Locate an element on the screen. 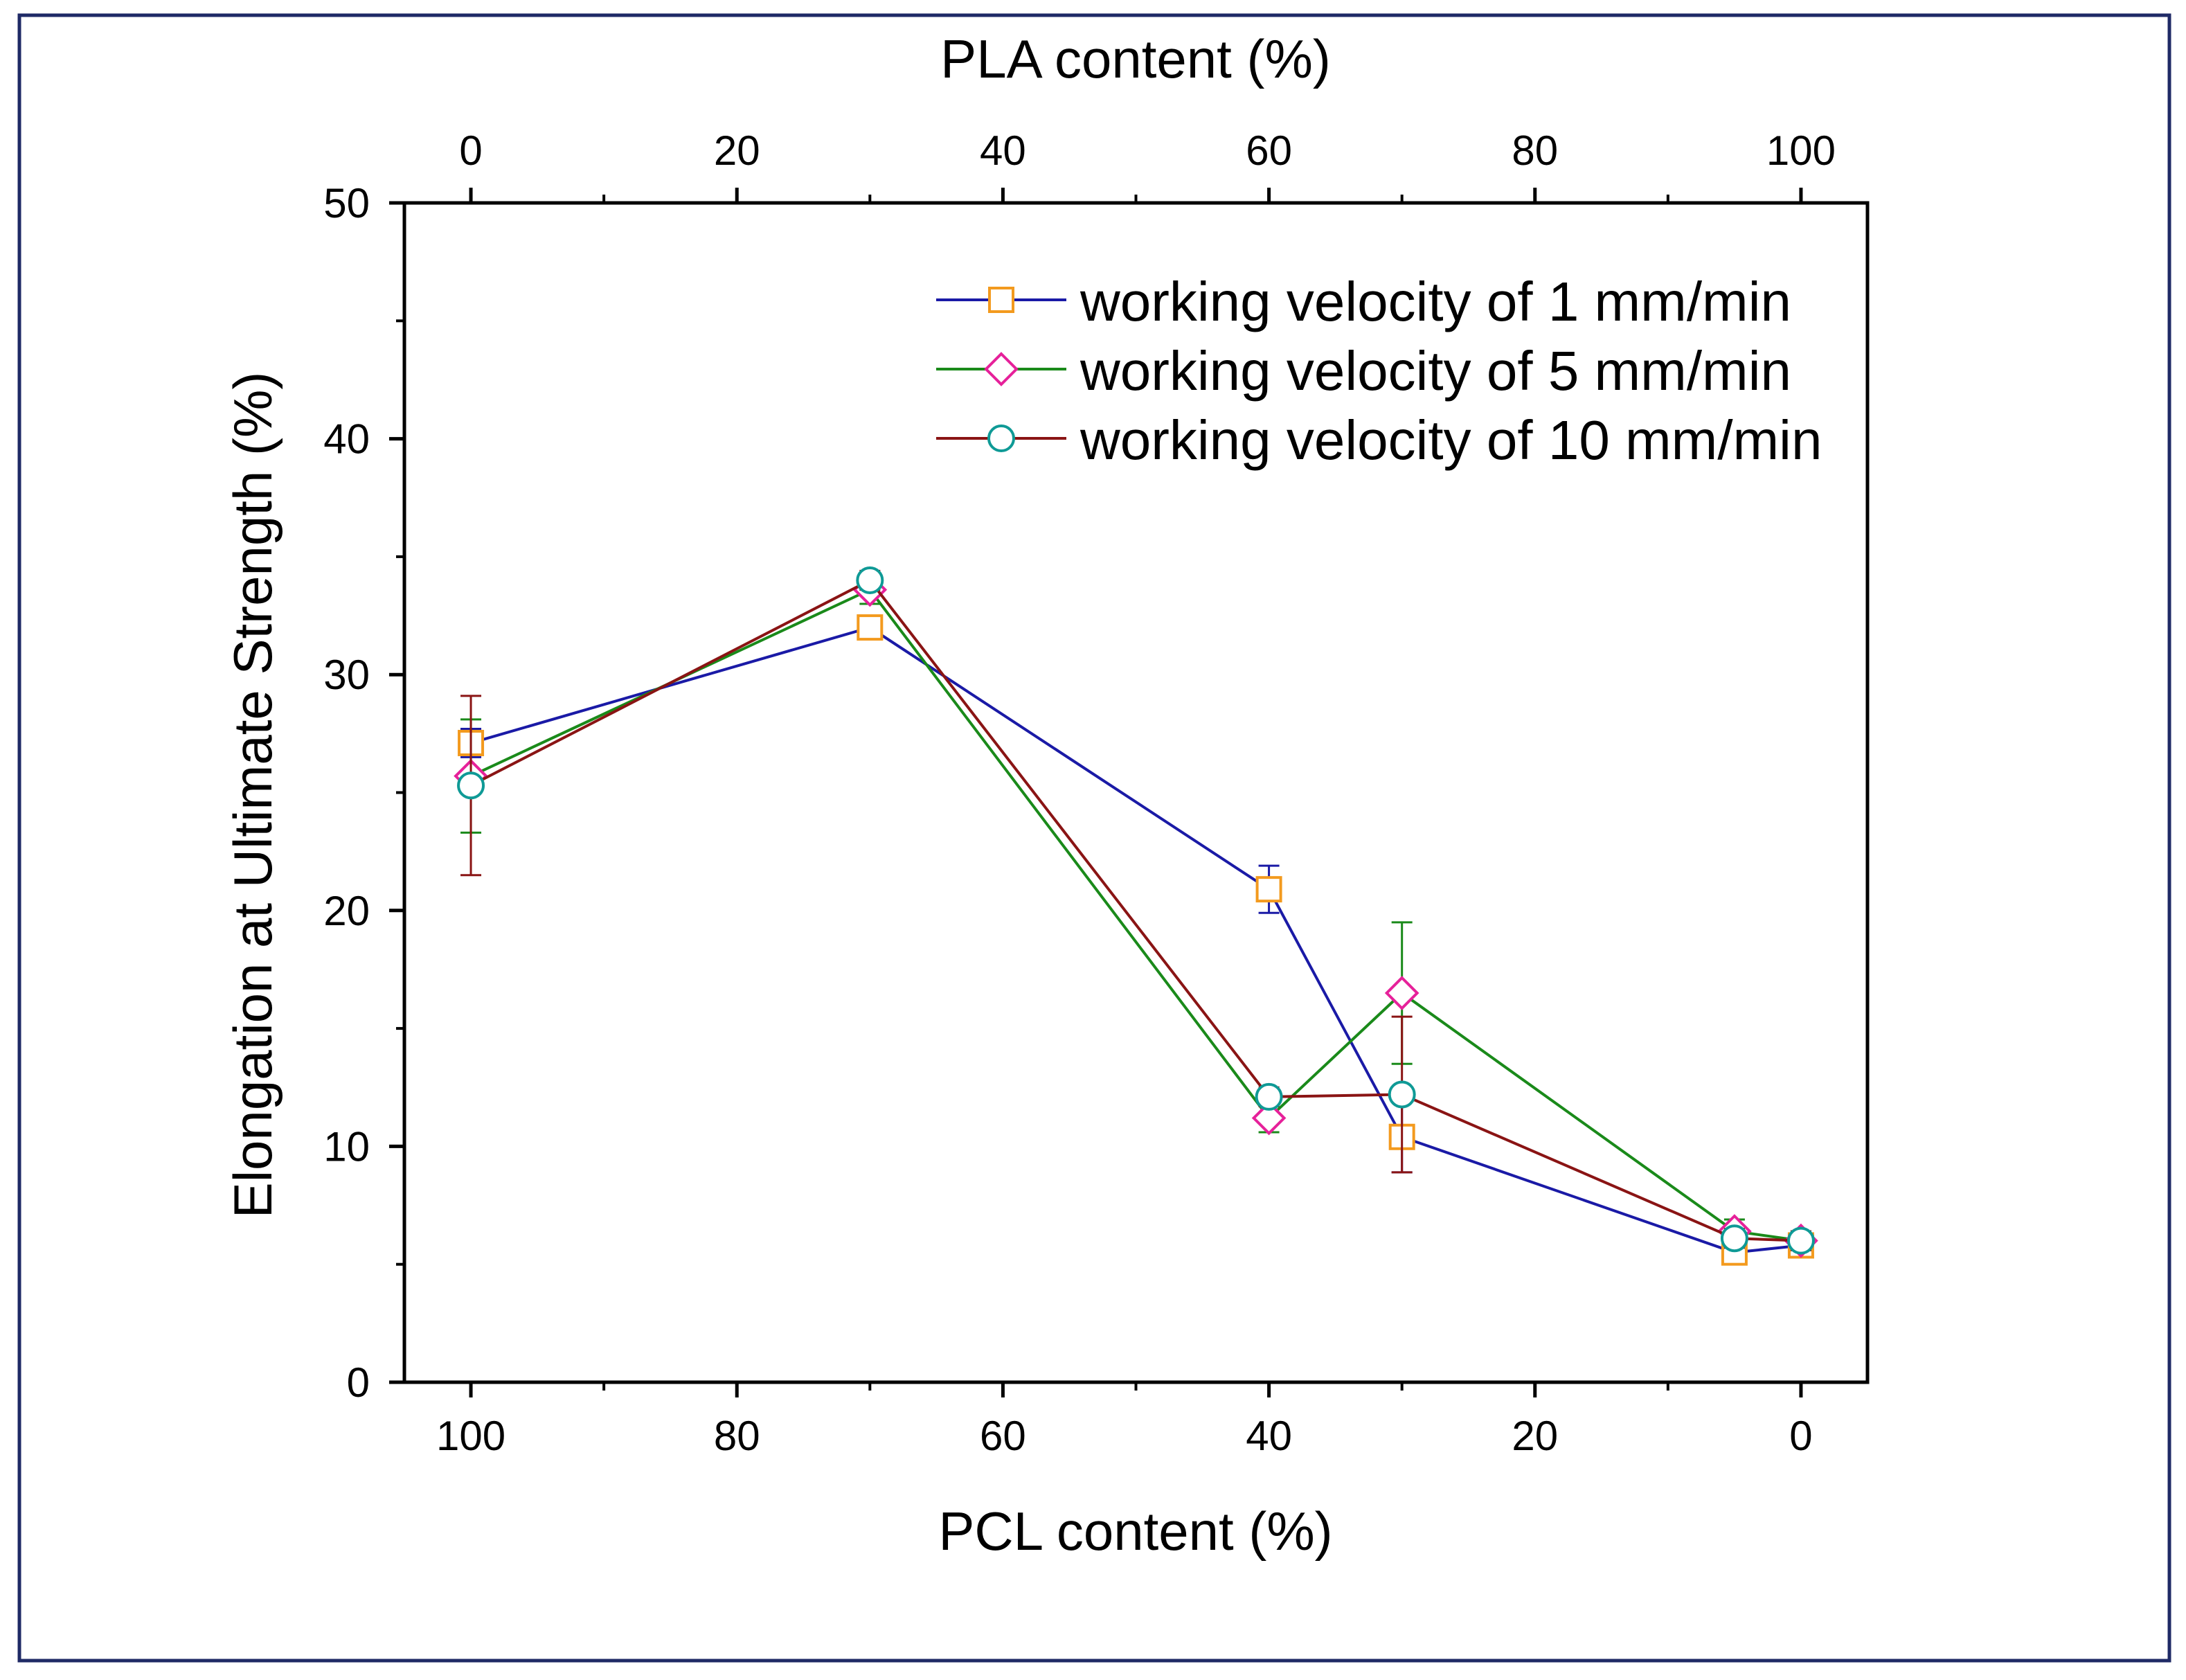  legend-label-10mm: working velocity of 10 mm/min is located at coordinates (1450, 440).